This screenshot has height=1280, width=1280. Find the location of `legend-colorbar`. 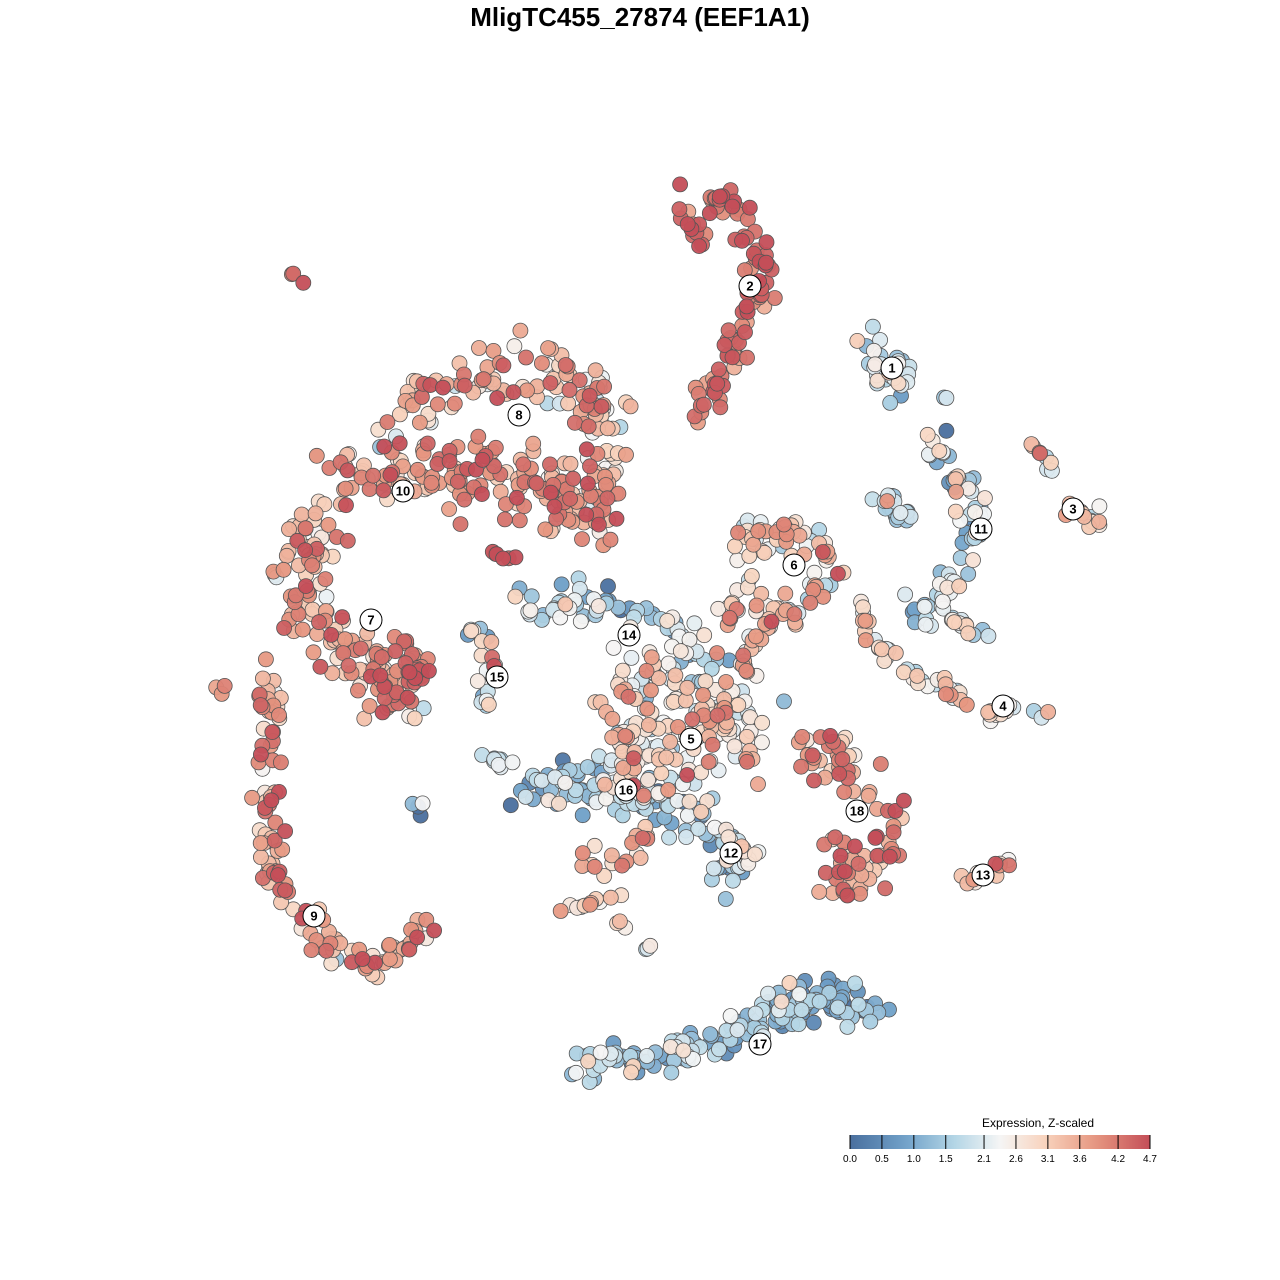

legend-colorbar is located at coordinates (1000, 1142).